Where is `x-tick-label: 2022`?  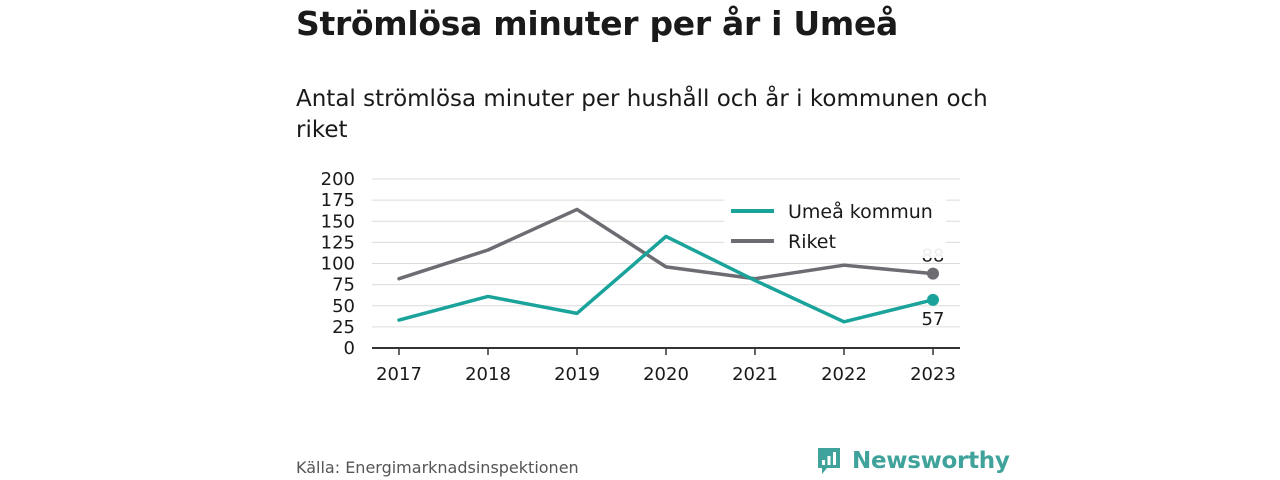 x-tick-label: 2022 is located at coordinates (844, 374).